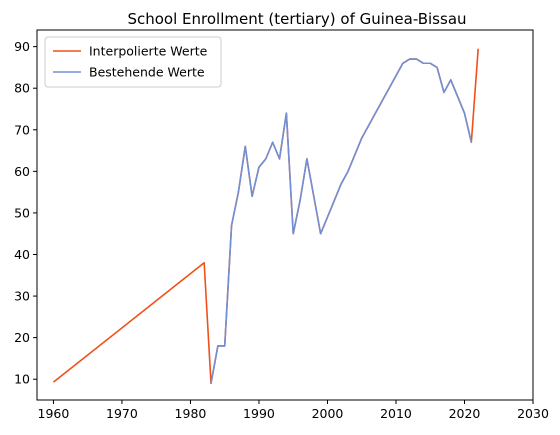  What do you see at coordinates (22, 46) in the screenshot?
I see `y-tick-label: 90` at bounding box center [22, 46].